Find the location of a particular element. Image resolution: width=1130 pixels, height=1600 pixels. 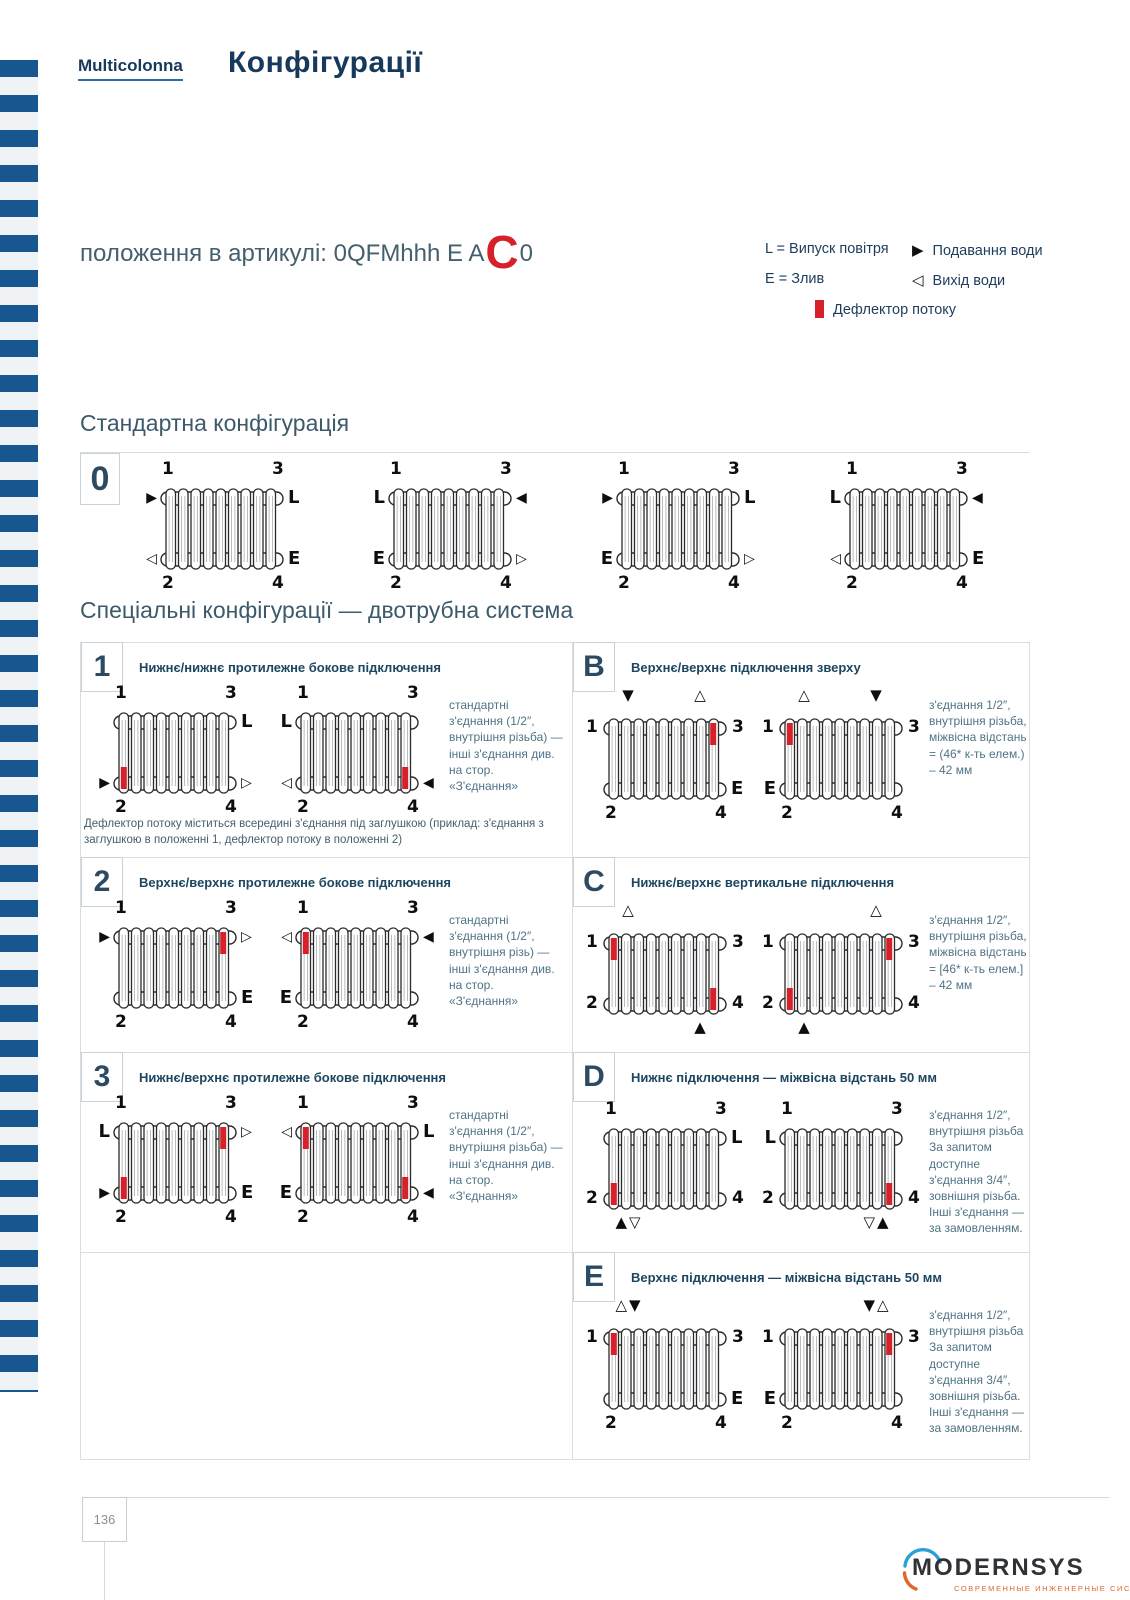

legend-outlet-label: Вихід води is located at coordinates (969, 281).